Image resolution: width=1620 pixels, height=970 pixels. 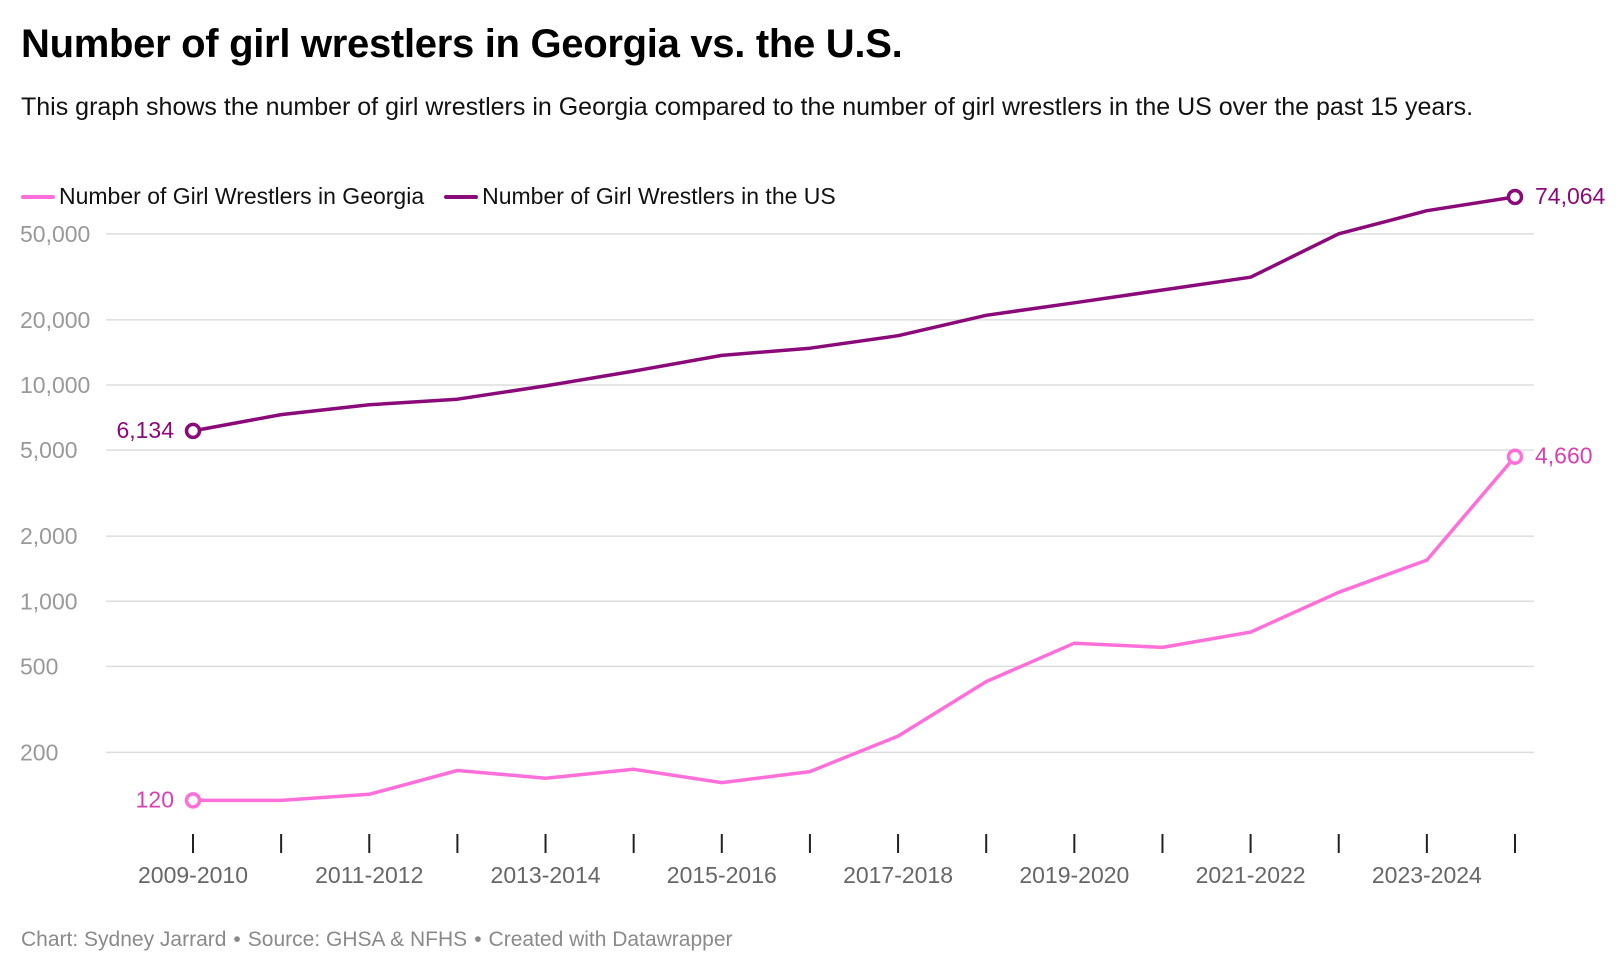 I want to click on y-tick-label: 500, so click(x=39, y=666).